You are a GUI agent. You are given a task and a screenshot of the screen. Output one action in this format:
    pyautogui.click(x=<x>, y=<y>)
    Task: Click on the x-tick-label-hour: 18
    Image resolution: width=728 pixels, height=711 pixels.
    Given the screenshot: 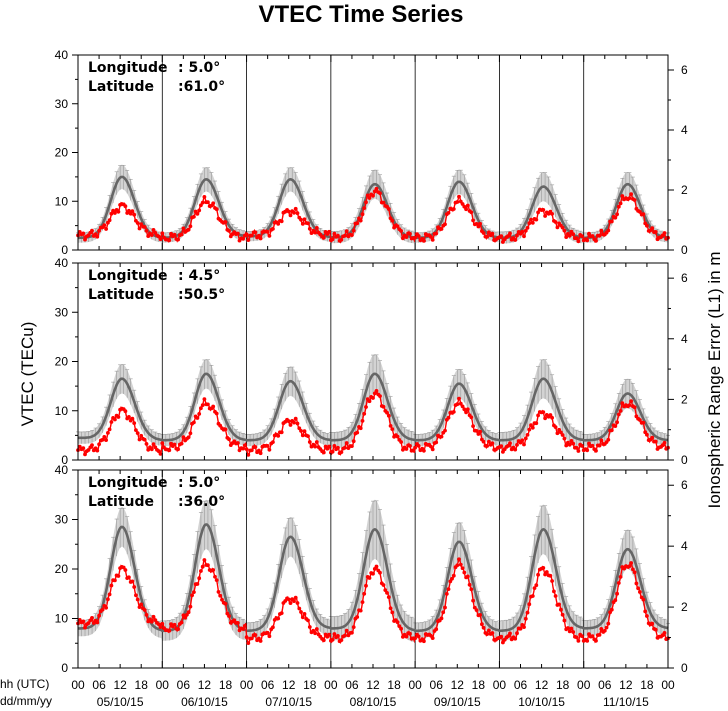 What is the action you would take?
    pyautogui.click(x=226, y=685)
    